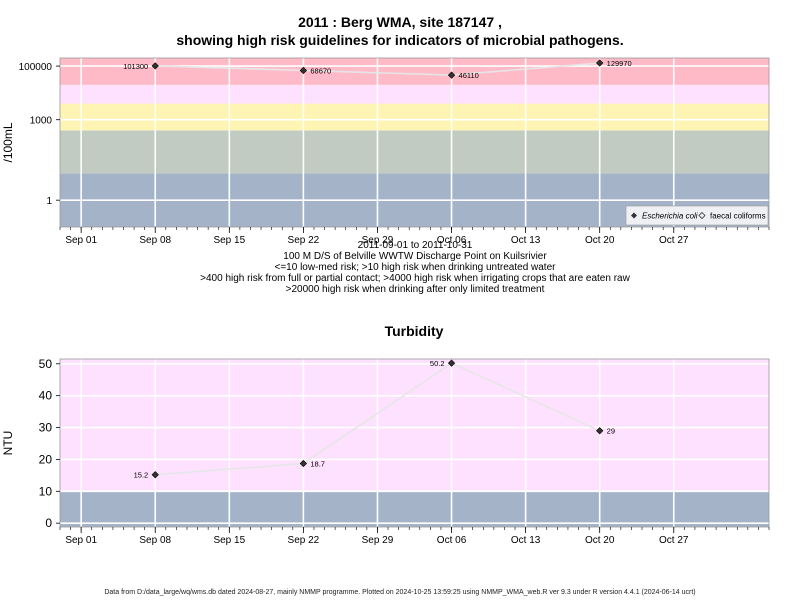 The image size is (800, 600). Describe the element at coordinates (738, 216) in the screenshot. I see `legend-label-faecal: faecal coliforms` at that location.